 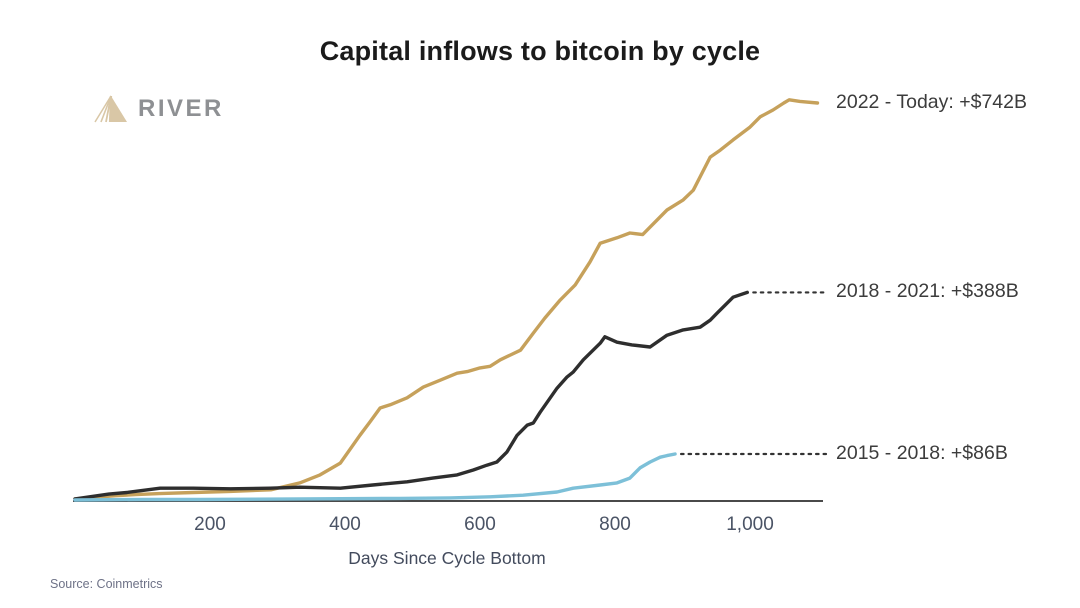 I want to click on river-logo: RIVER, so click(x=158, y=109).